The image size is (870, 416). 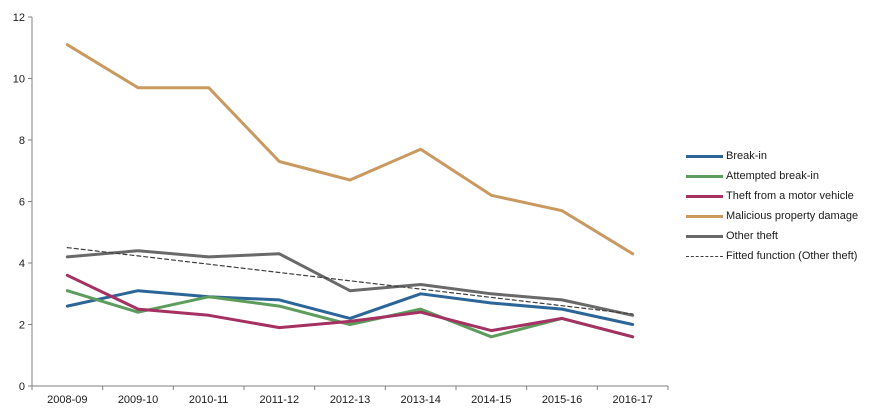 What do you see at coordinates (22, 387) in the screenshot?
I see `y-tick-label: 0` at bounding box center [22, 387].